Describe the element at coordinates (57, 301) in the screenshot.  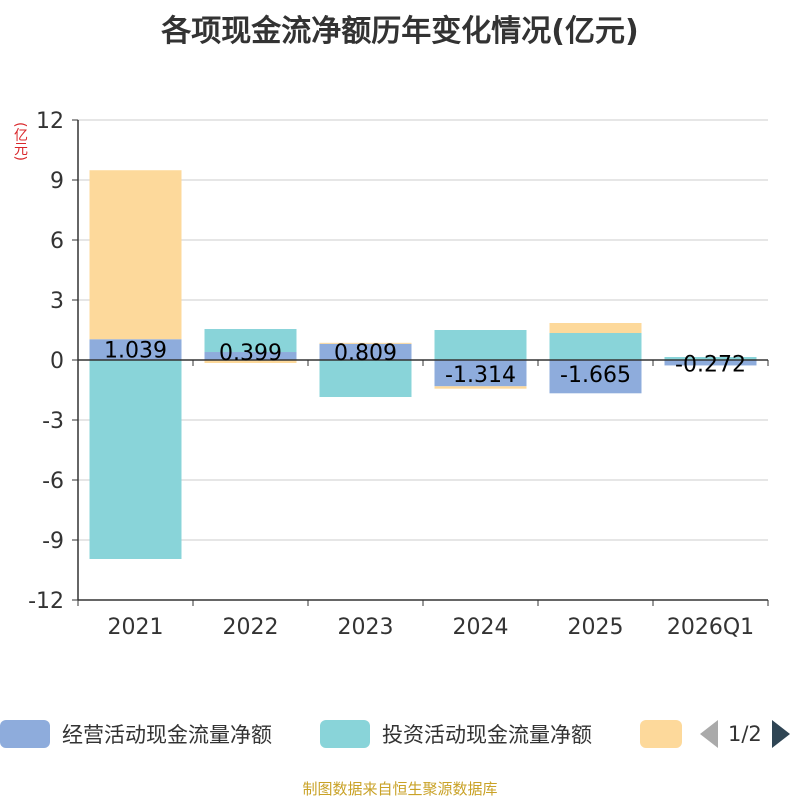
I see `y-tick-label: 3` at that location.